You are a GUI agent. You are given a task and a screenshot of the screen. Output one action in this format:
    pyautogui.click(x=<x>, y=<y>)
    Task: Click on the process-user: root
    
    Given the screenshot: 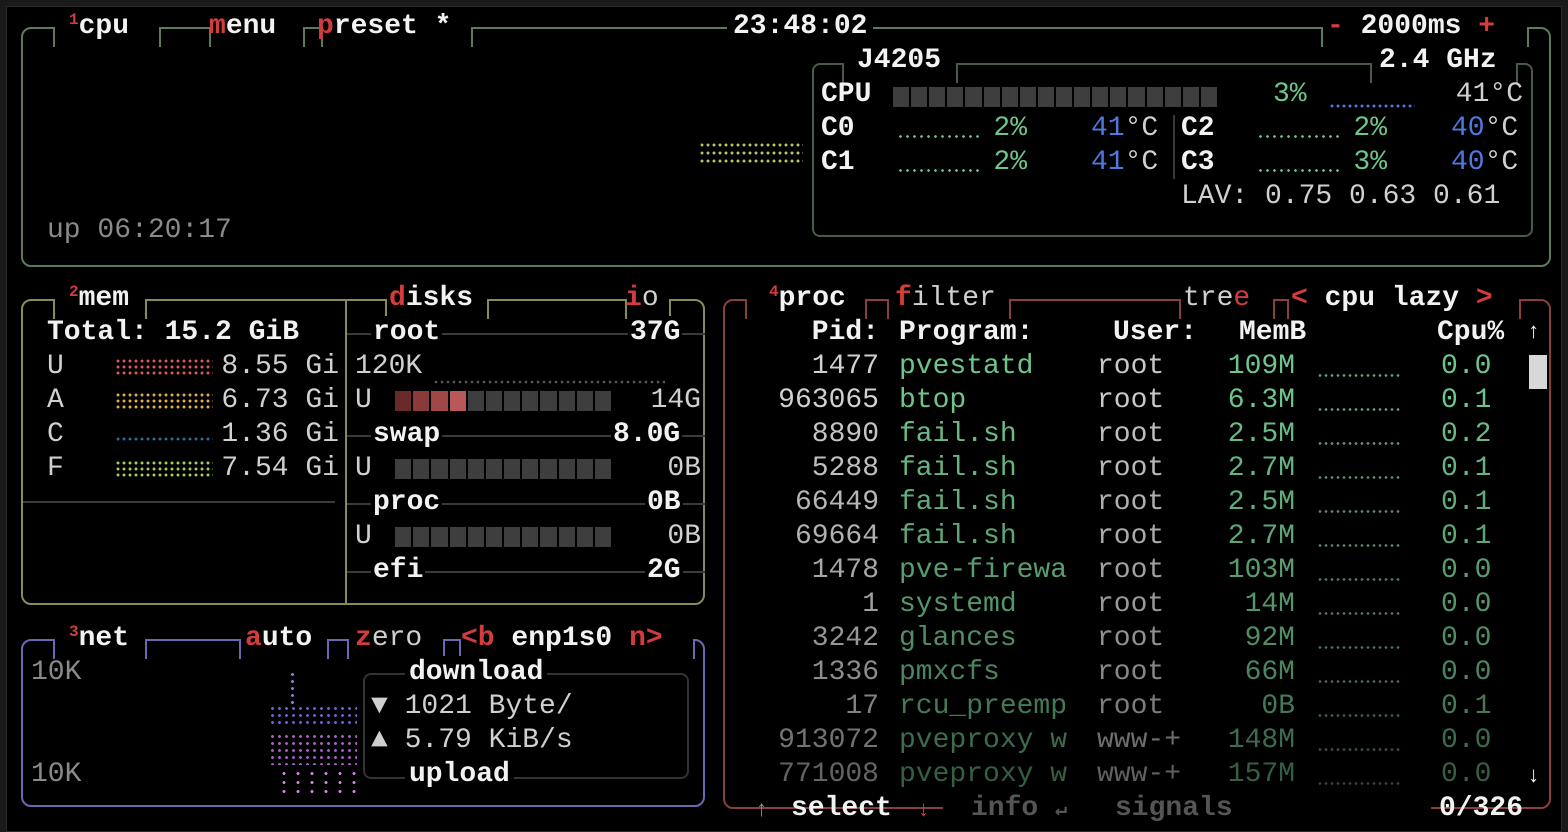 What is the action you would take?
    pyautogui.click(x=1131, y=366)
    